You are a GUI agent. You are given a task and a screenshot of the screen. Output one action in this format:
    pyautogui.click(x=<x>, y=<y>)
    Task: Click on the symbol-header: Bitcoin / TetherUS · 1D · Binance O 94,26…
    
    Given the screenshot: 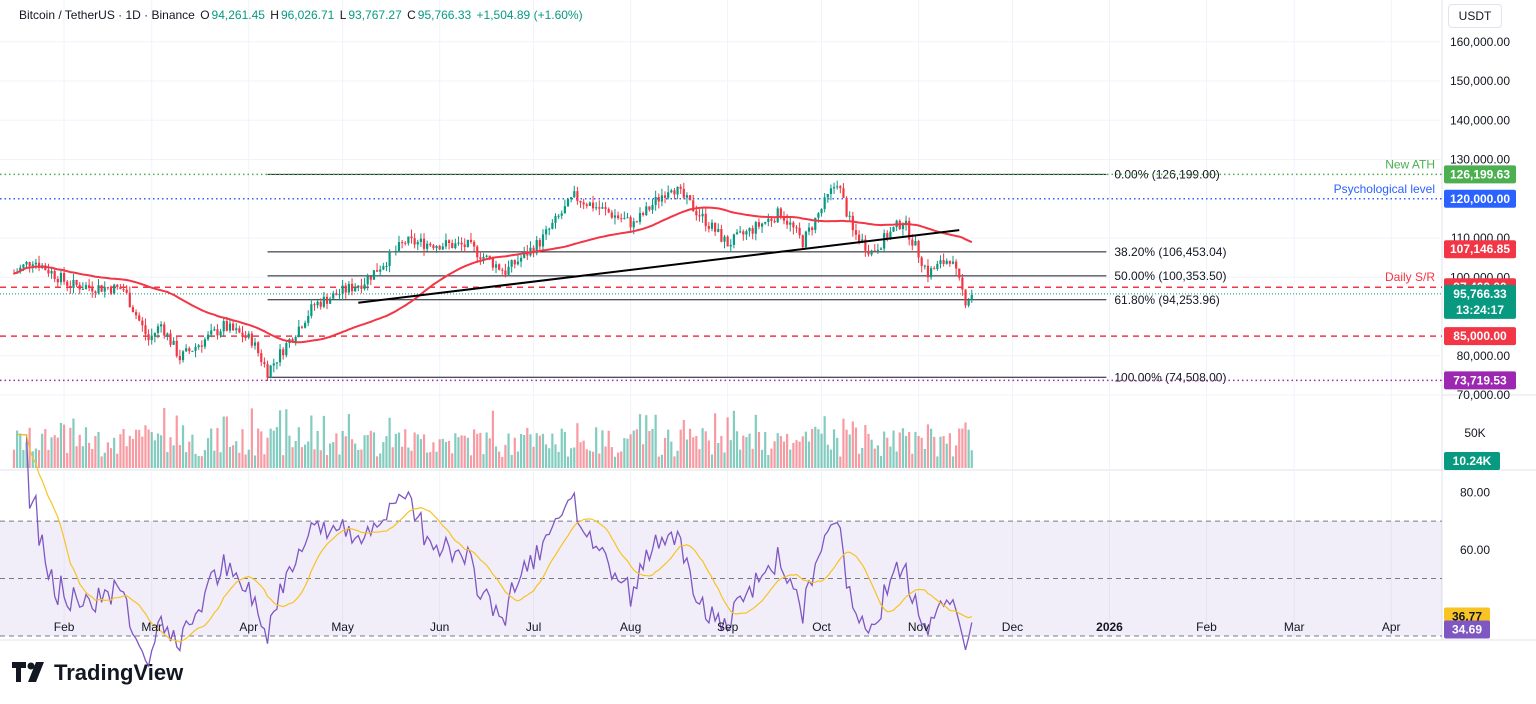 What is the action you would take?
    pyautogui.click(x=301, y=15)
    